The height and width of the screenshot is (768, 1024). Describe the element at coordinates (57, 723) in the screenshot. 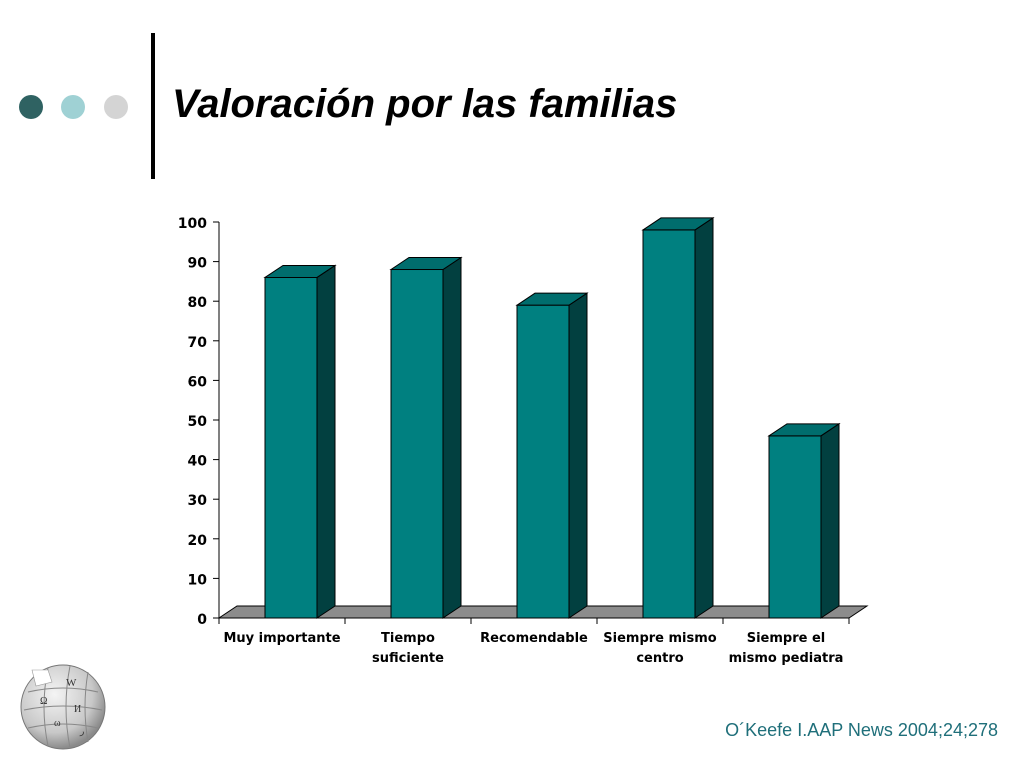

I see `svg-text: ω` at that location.